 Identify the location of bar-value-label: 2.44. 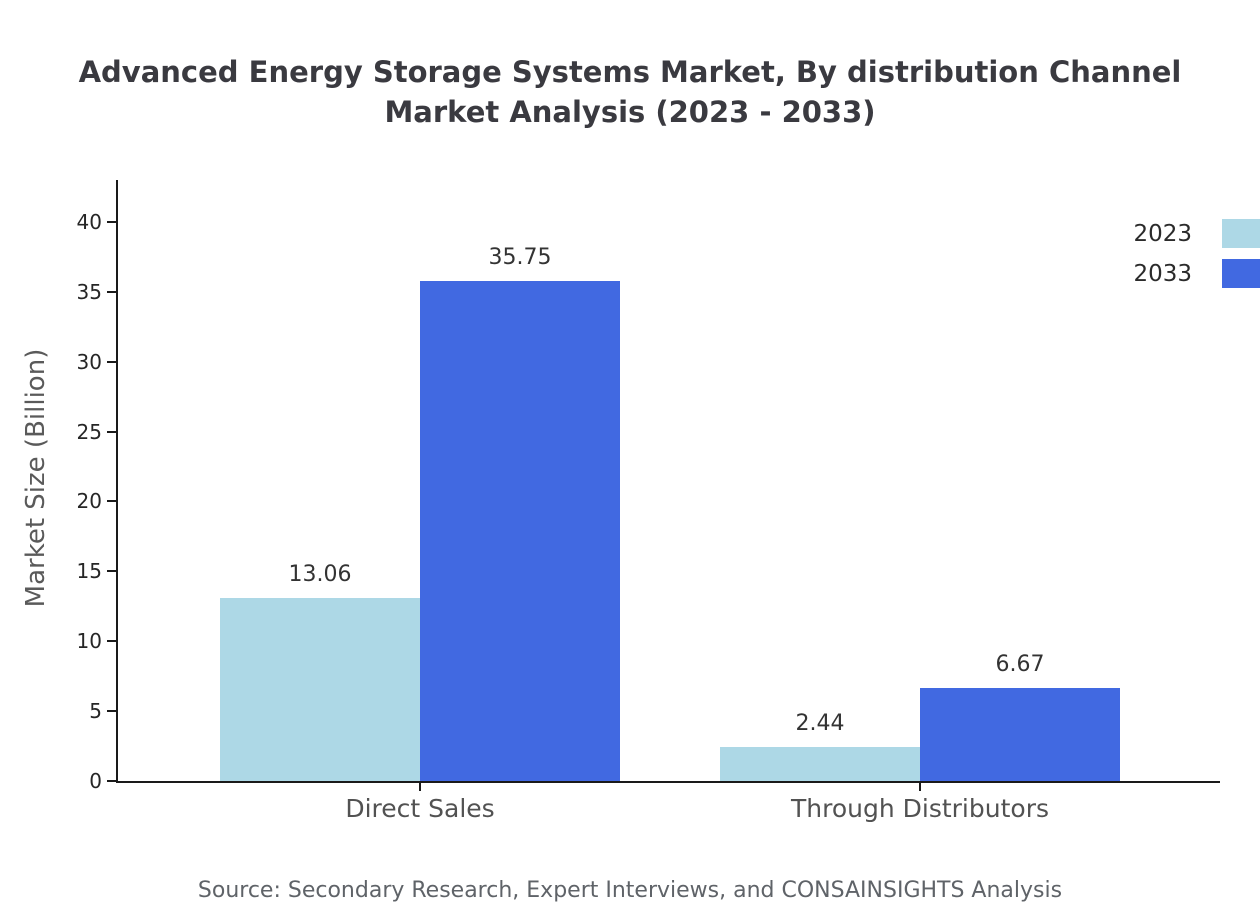
(820, 723).